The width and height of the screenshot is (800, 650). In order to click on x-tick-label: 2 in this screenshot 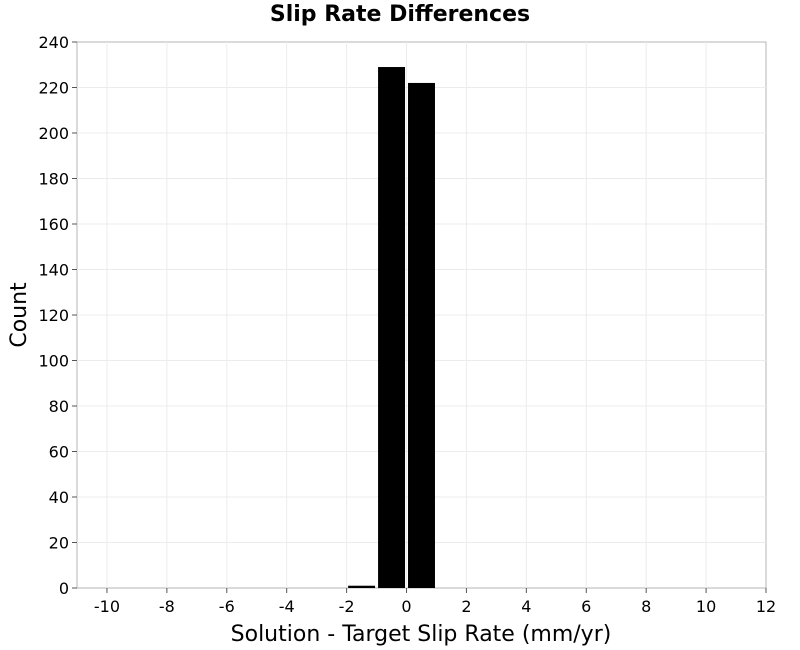, I will do `click(466, 606)`.